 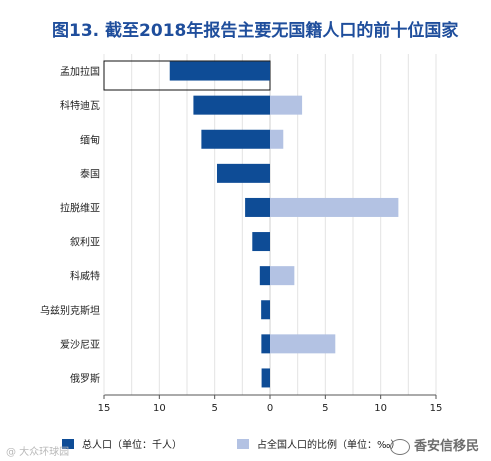 What do you see at coordinates (85, 276) in the screenshot?
I see `category-label: 科威特` at bounding box center [85, 276].